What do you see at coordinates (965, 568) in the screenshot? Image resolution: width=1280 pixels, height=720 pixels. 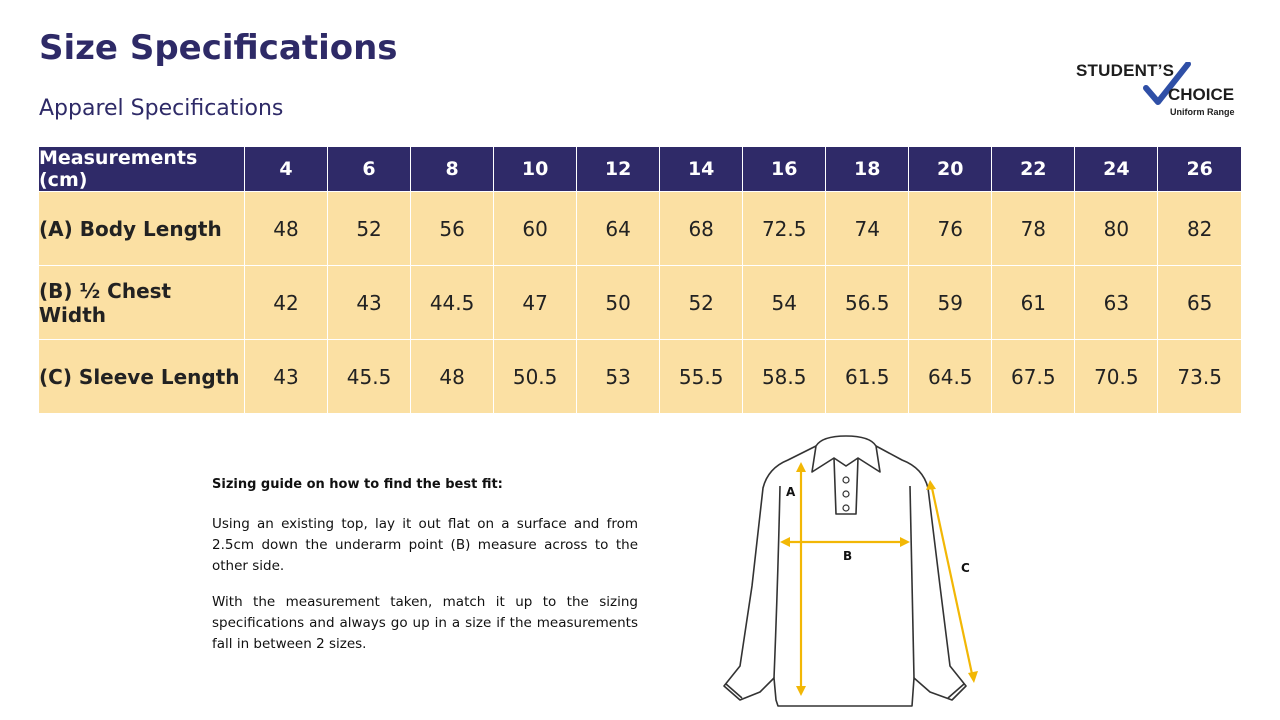 I see `label-c: C` at bounding box center [965, 568].